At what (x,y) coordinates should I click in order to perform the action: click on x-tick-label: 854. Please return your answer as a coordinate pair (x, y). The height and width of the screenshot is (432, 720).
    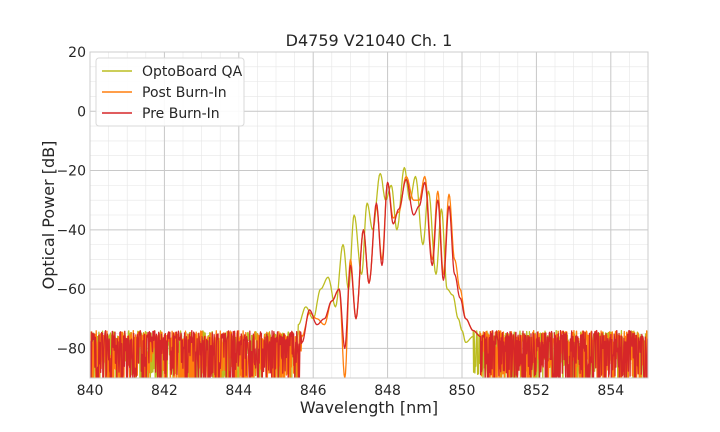
    Looking at the image, I should click on (610, 391).